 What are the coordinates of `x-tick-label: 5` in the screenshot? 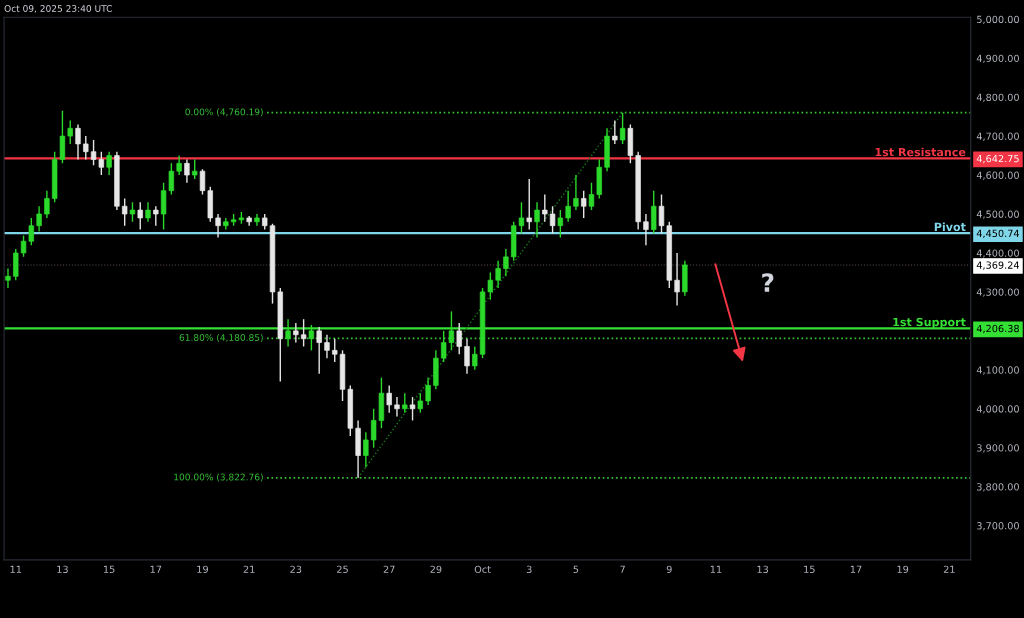 It's located at (576, 569).